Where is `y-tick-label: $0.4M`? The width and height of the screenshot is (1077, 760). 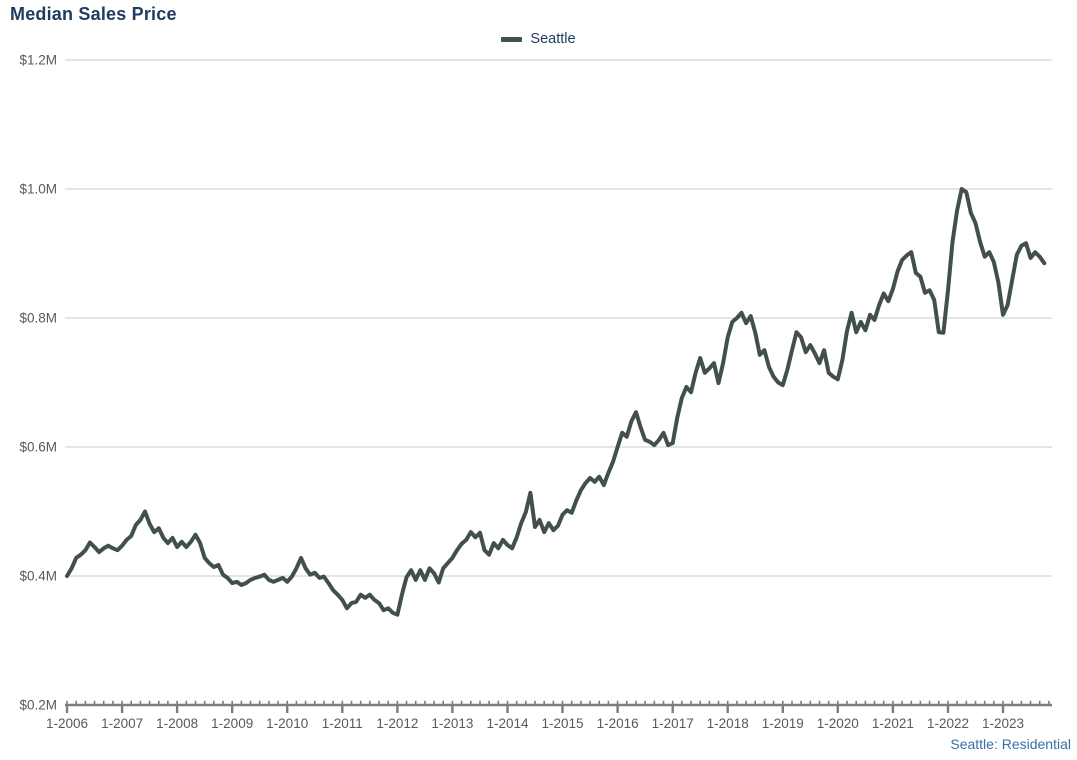 y-tick-label: $0.4M is located at coordinates (38, 576).